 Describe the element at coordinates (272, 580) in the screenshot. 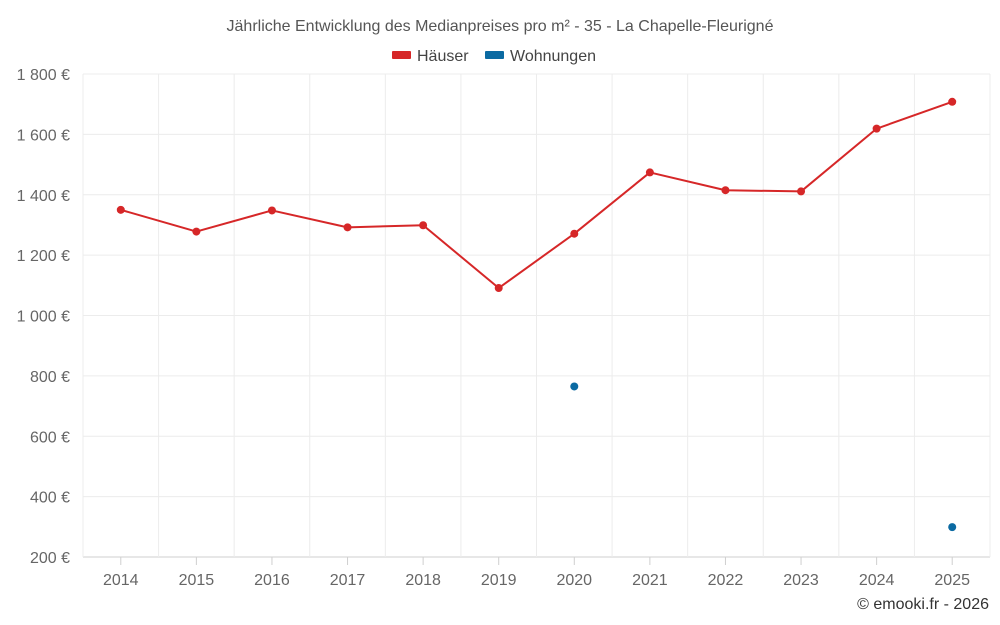

I see `x-tick-label: 2016` at that location.